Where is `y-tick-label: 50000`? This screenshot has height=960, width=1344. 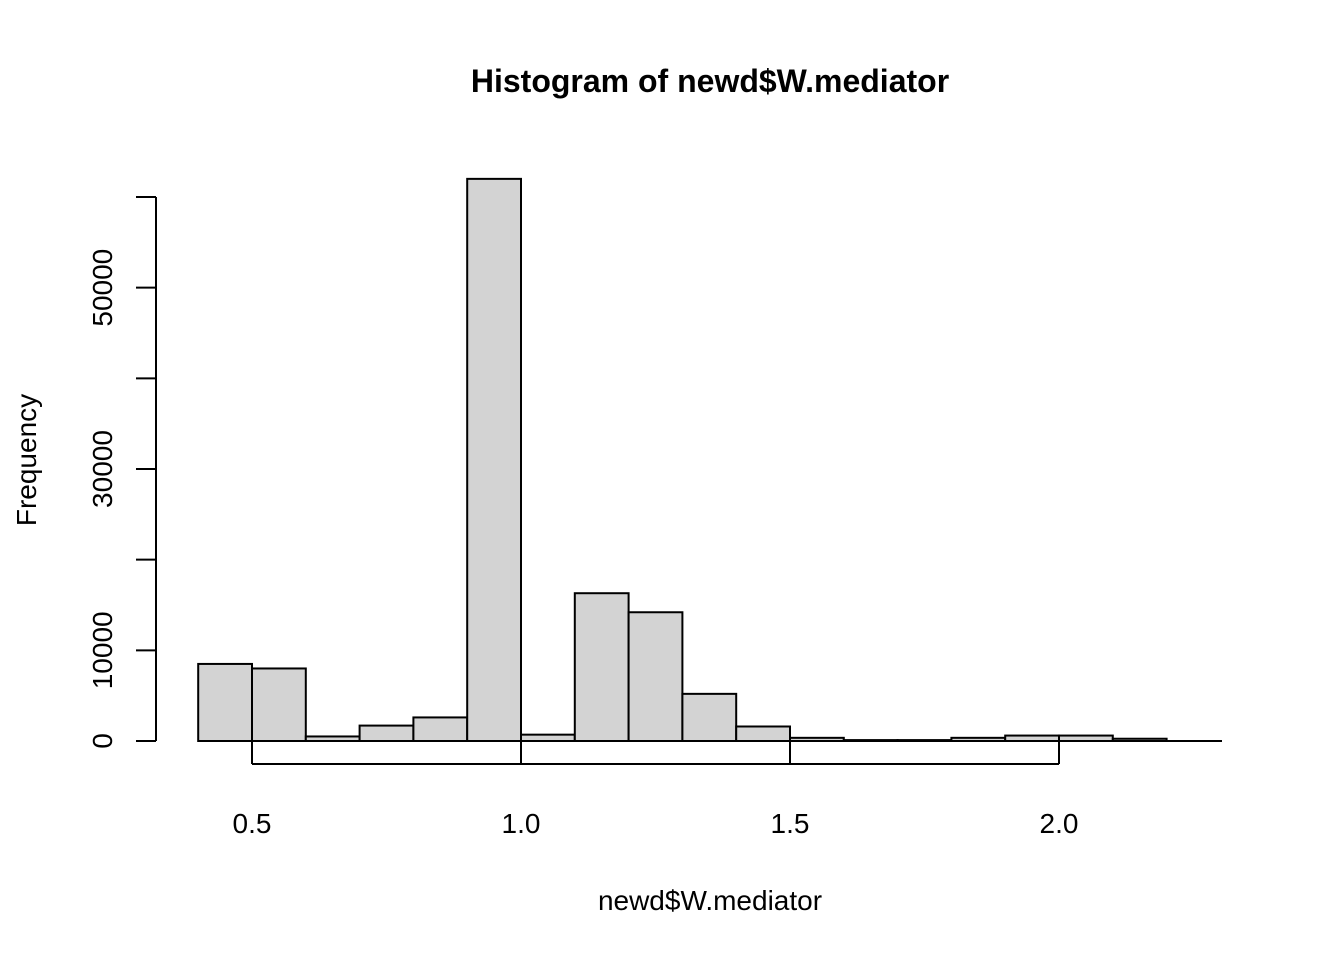 y-tick-label: 50000 is located at coordinates (102, 288).